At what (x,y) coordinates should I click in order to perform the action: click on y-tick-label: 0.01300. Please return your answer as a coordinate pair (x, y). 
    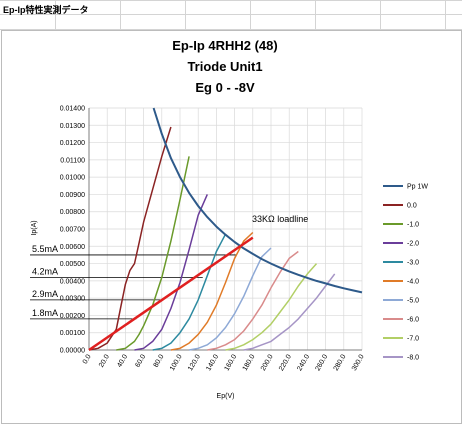
    Looking at the image, I should click on (72, 126).